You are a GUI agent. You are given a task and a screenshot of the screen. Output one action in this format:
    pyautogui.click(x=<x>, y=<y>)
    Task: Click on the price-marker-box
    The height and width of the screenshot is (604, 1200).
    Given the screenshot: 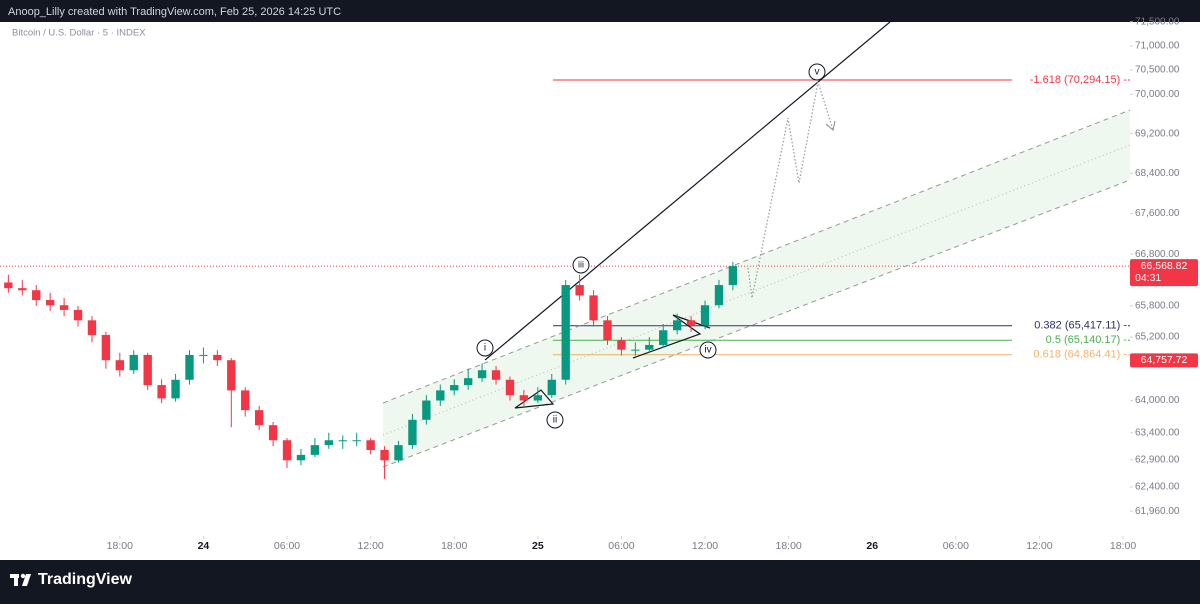 What is the action you would take?
    pyautogui.click(x=1164, y=360)
    